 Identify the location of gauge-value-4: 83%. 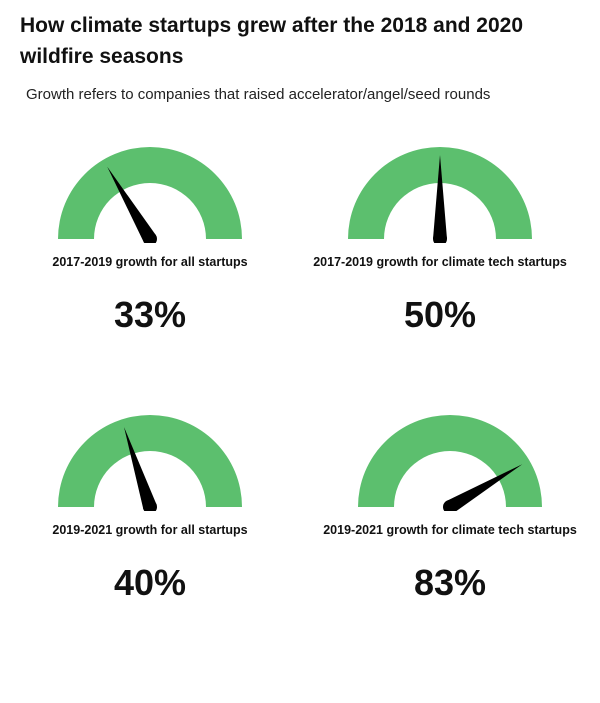
(450, 582).